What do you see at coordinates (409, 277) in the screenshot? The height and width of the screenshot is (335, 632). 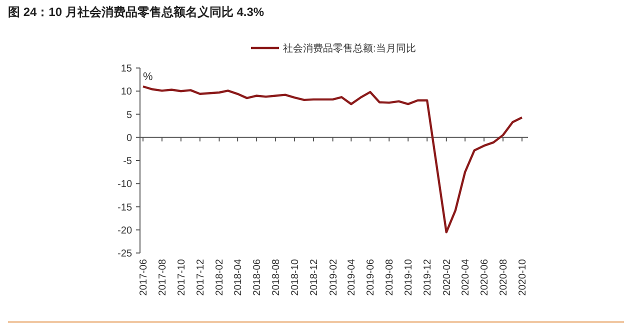 I see `x-tick-label: 2019-10` at bounding box center [409, 277].